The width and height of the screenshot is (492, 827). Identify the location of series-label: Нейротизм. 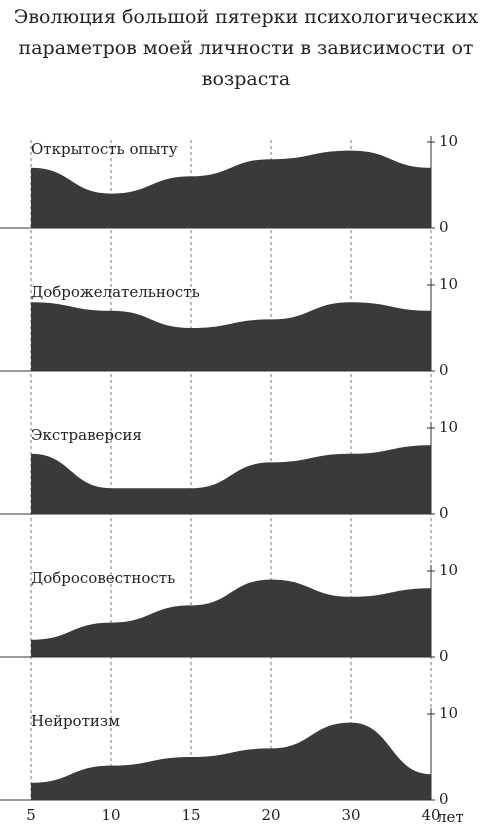
(75, 721).